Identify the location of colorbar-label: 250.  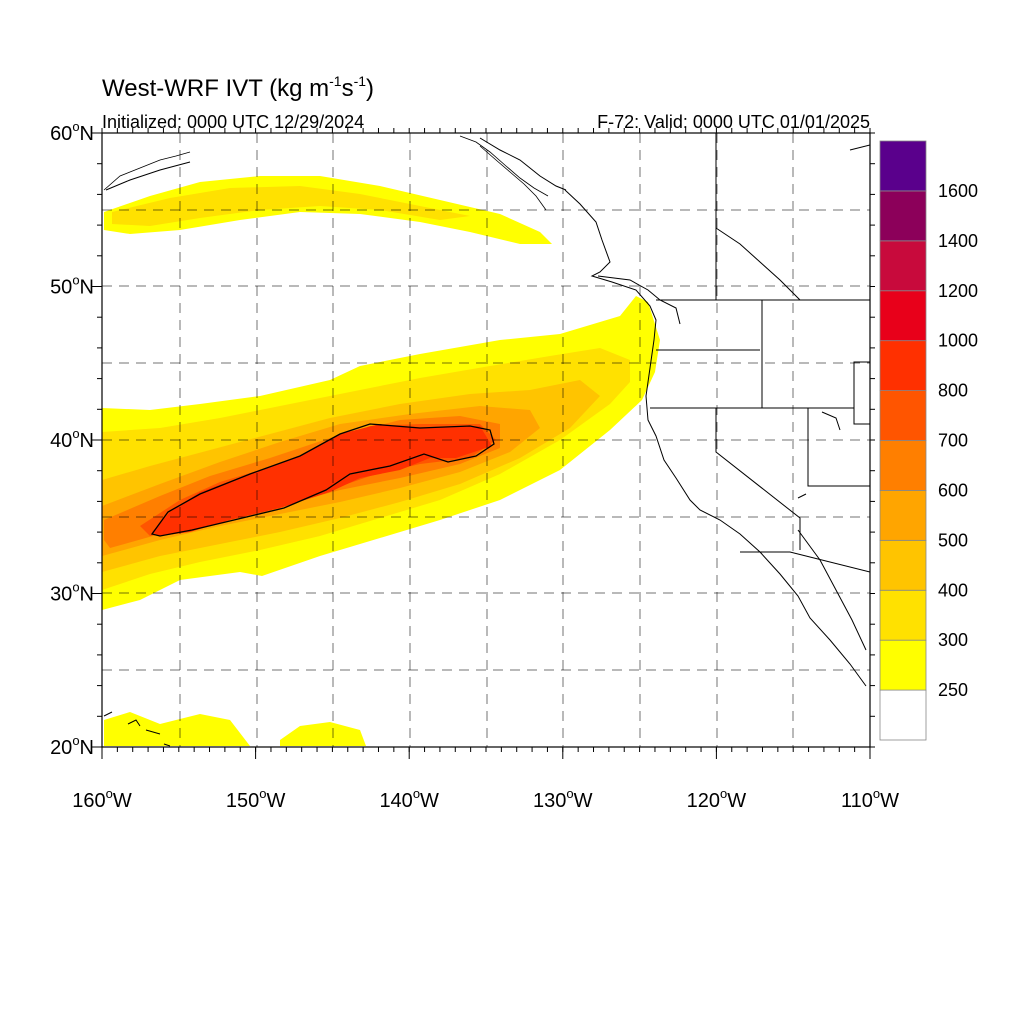
(953, 690).